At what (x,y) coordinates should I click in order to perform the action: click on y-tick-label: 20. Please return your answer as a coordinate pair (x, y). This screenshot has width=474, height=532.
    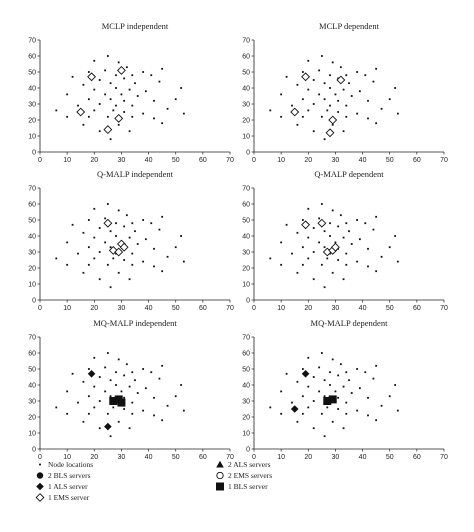
    Looking at the image, I should click on (246, 121).